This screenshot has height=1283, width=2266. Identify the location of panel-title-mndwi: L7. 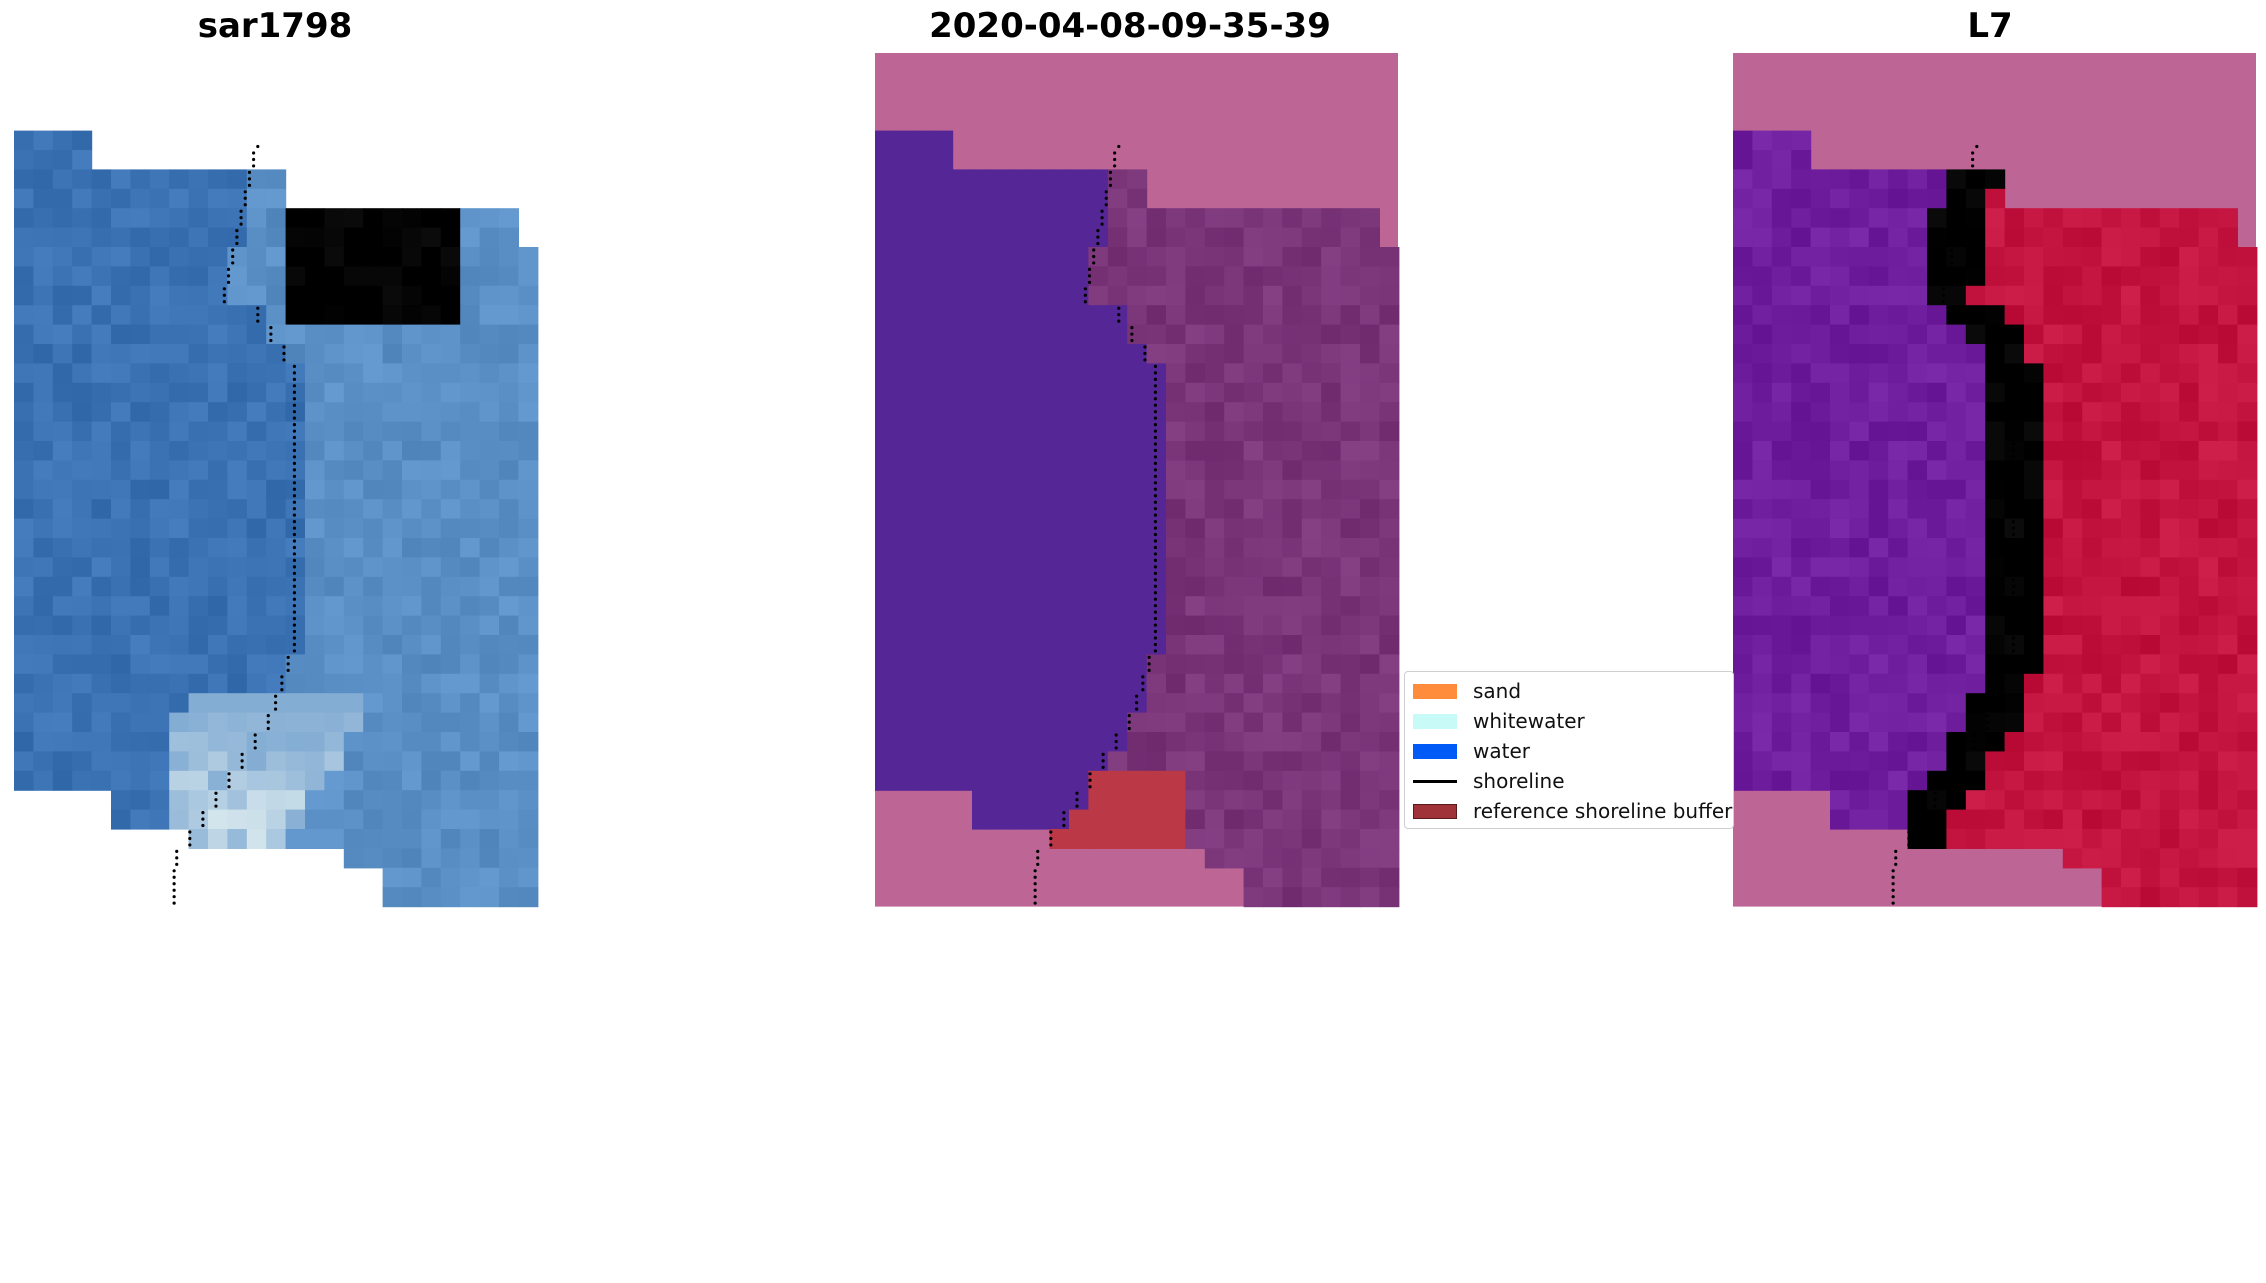
(1990, 26).